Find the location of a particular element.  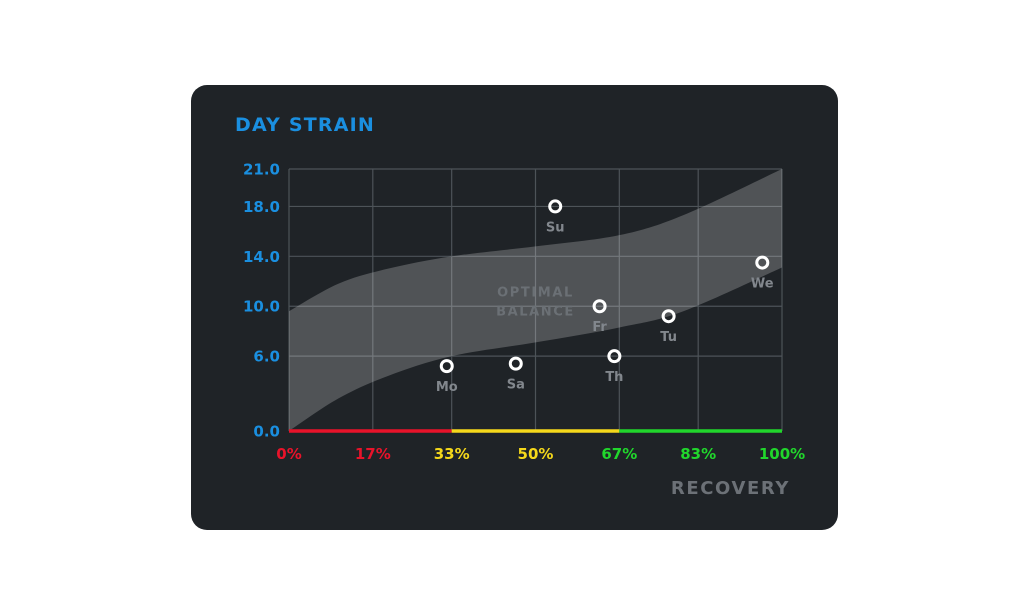

x-tick-label: 67% is located at coordinates (619, 454).